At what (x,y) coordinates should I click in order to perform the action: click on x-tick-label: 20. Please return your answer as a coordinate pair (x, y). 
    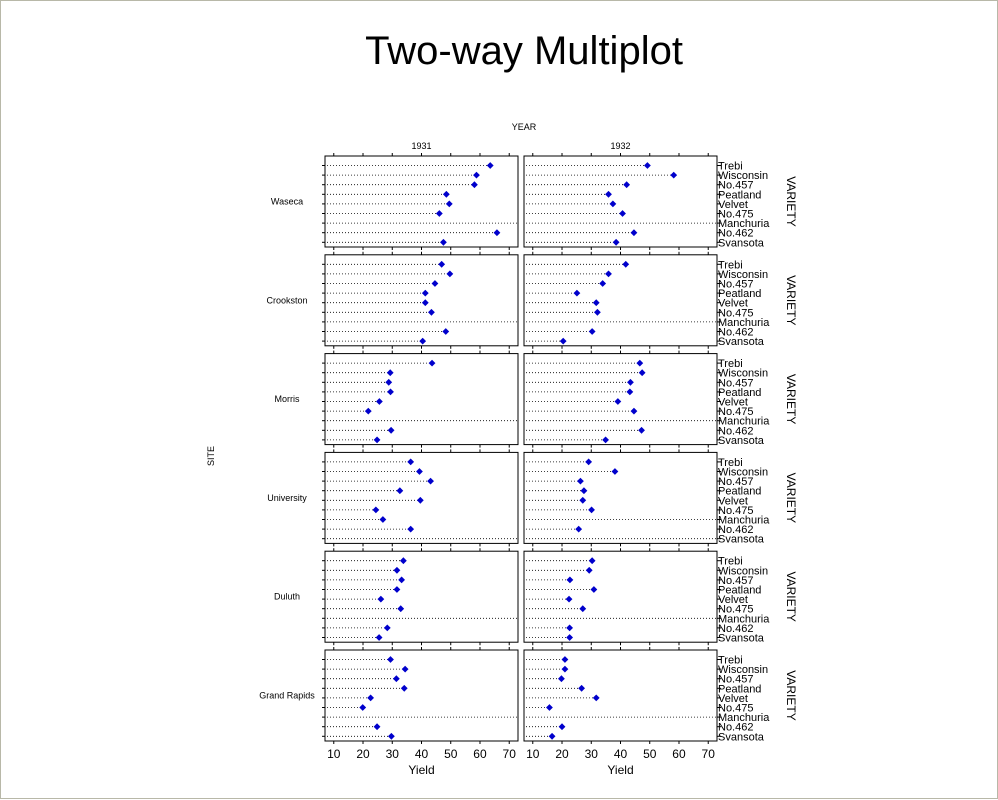
    Looking at the image, I should click on (562, 754).